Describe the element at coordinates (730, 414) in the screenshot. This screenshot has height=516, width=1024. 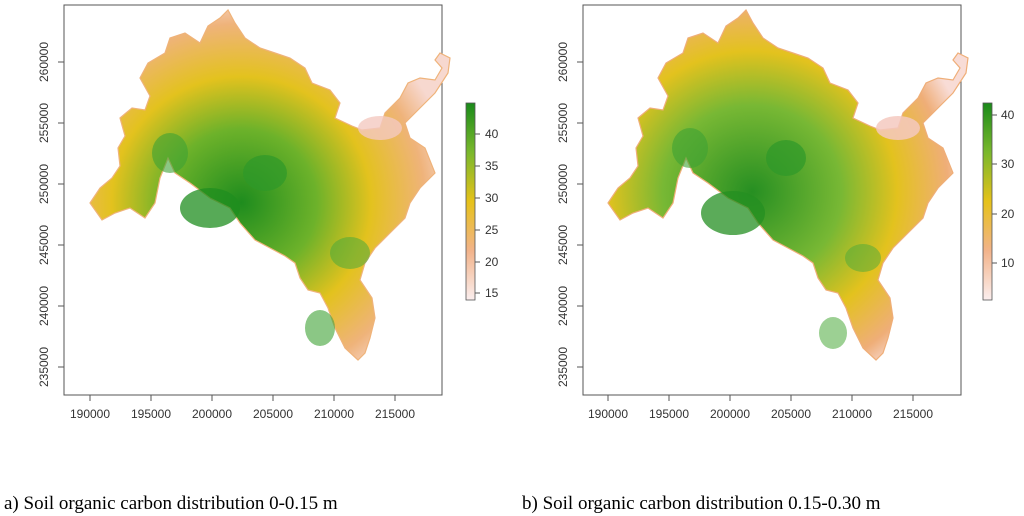
I see `panel-b-x-tick: 200000` at that location.